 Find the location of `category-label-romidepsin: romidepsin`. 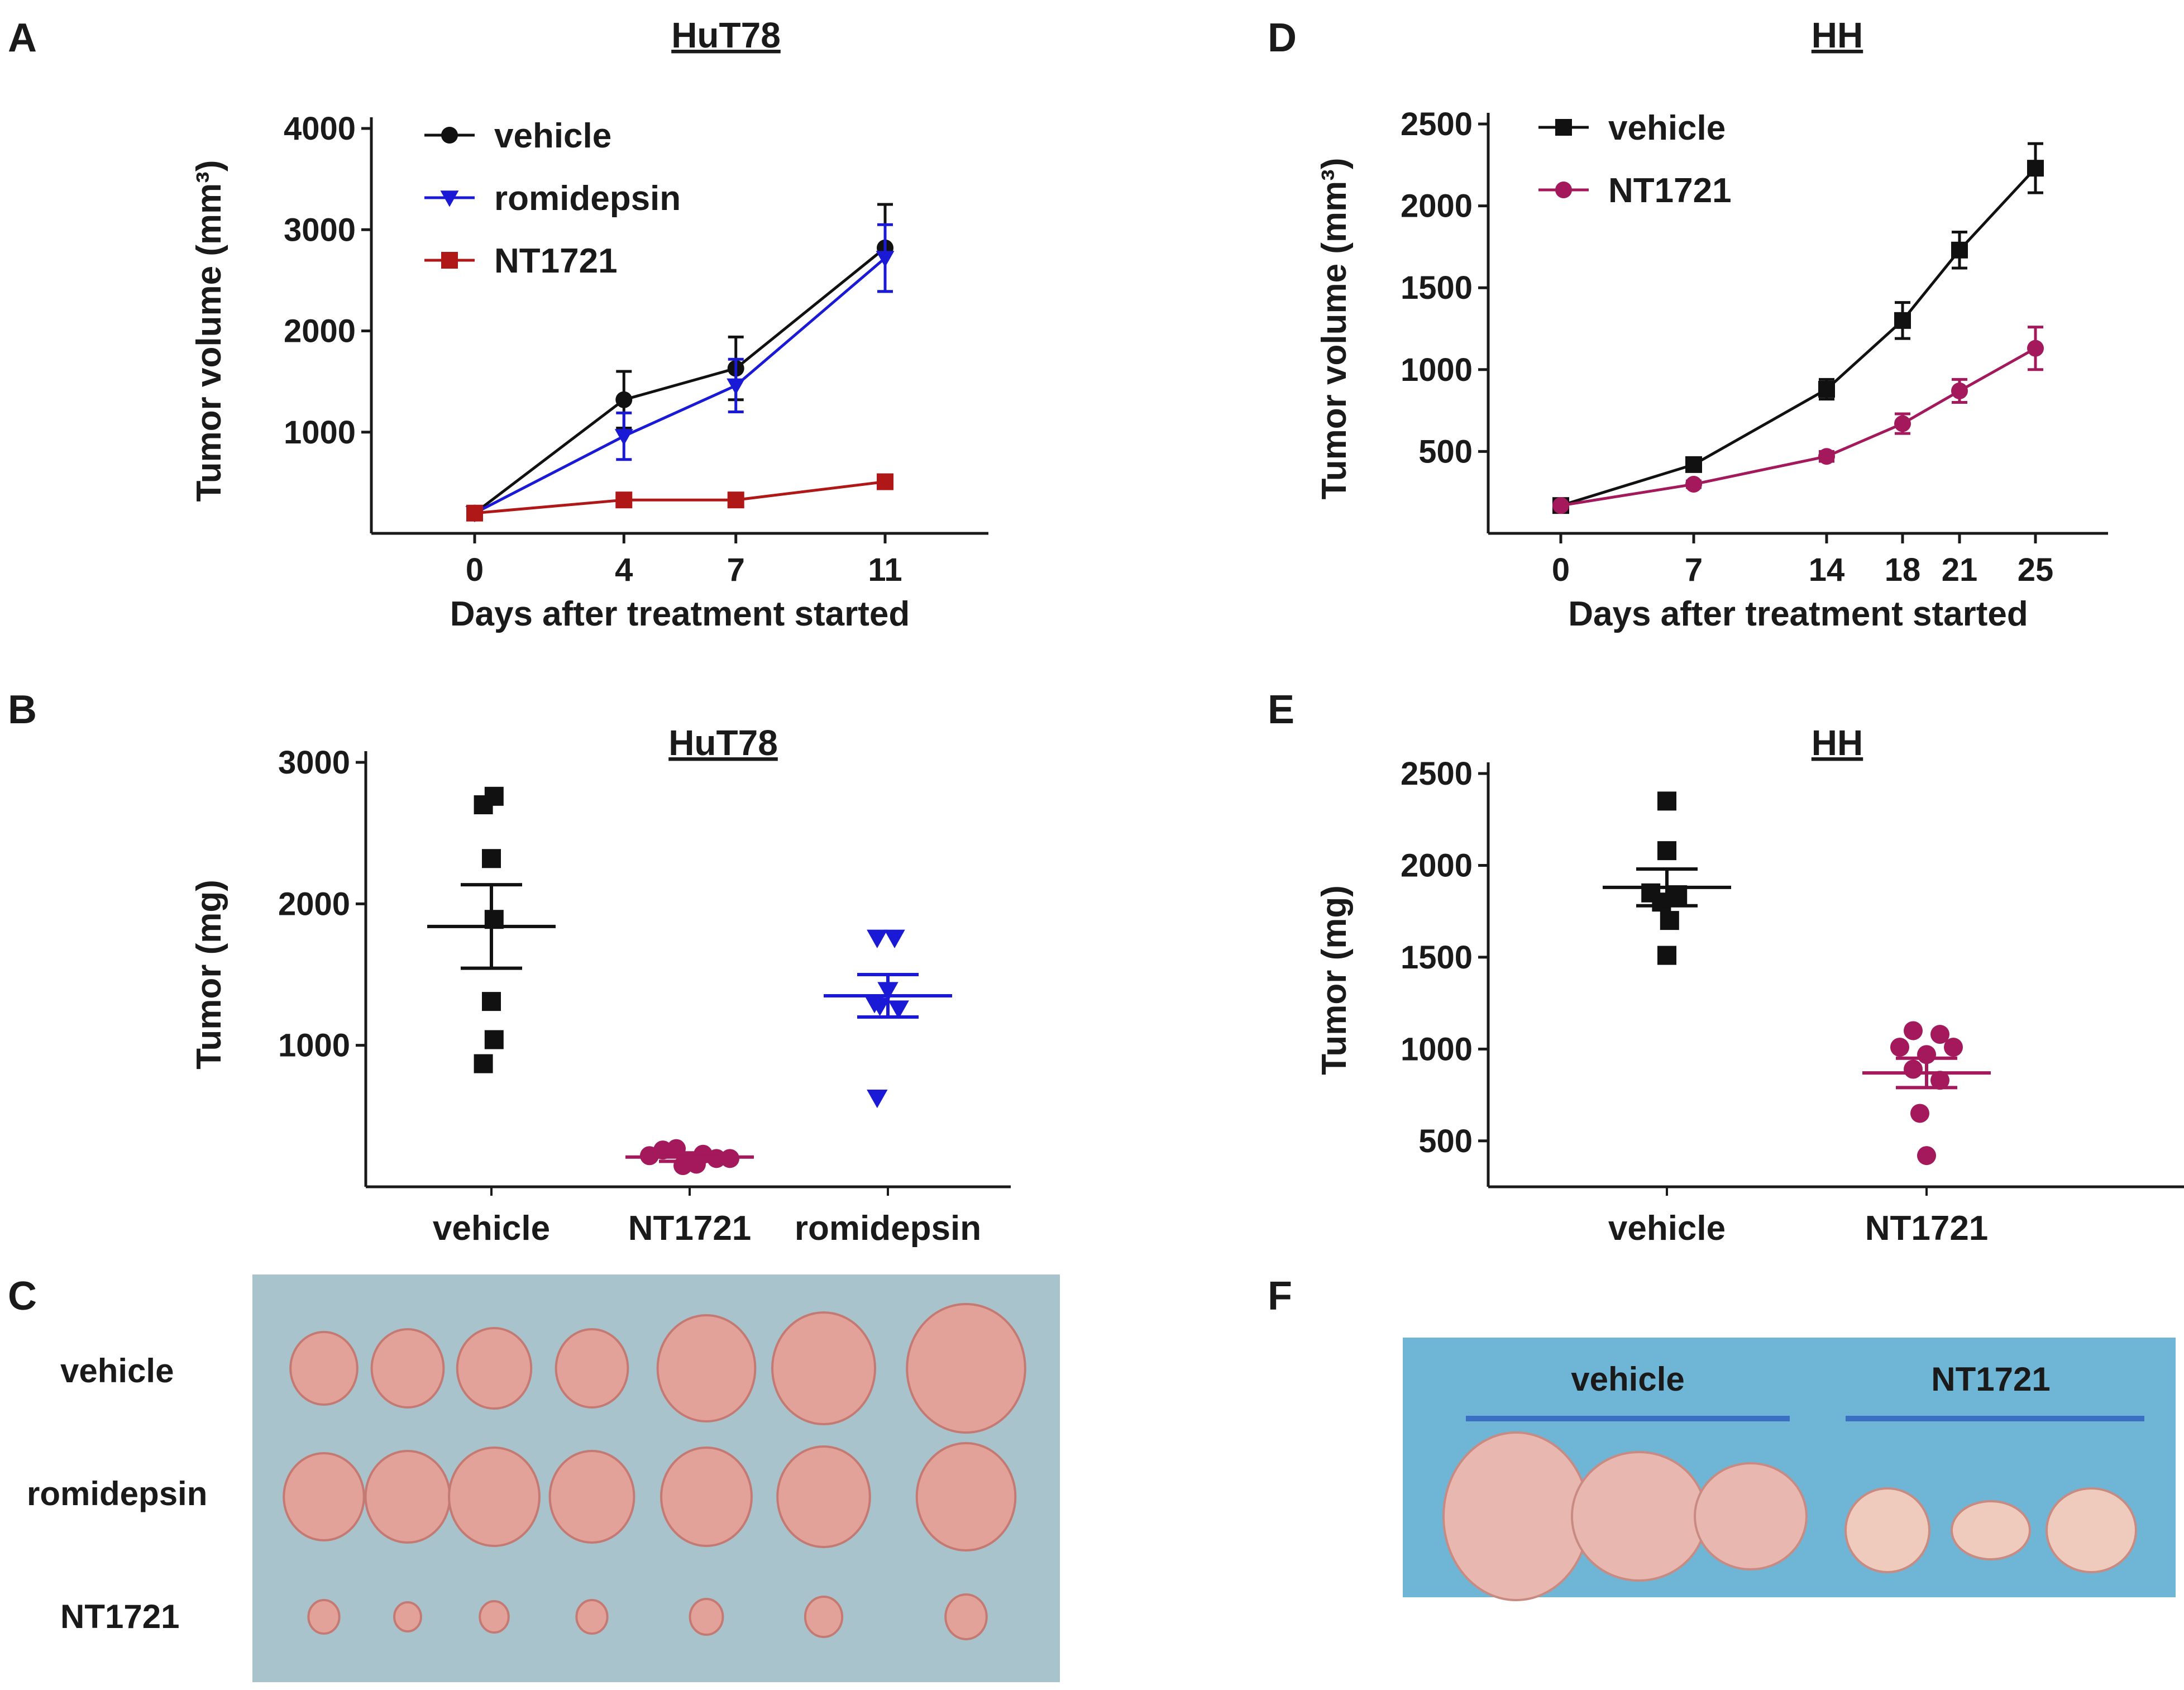

category-label-romidepsin: romidepsin is located at coordinates (888, 1228).